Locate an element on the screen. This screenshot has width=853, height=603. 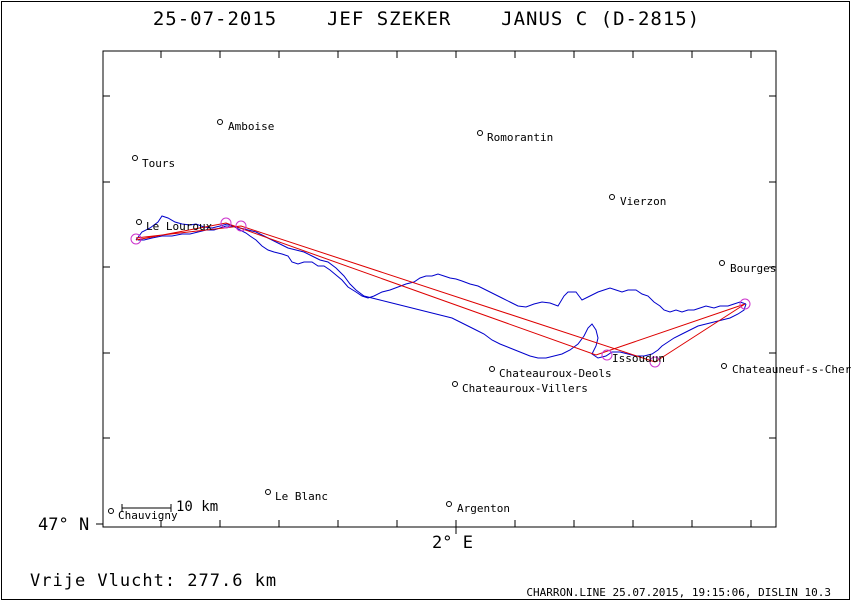
city-label-bourges: Bourges is located at coordinates (753, 268).